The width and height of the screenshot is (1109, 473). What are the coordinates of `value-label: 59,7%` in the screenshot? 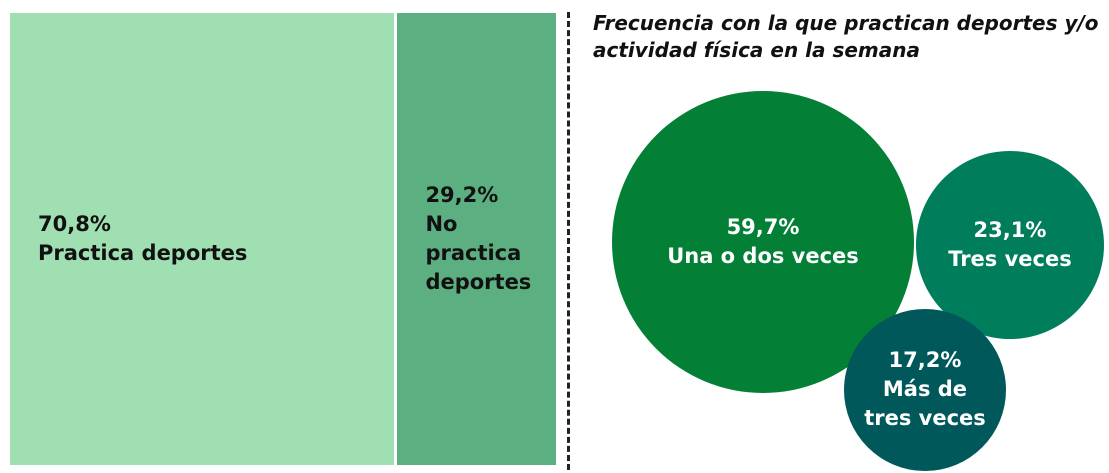 It's located at (763, 227).